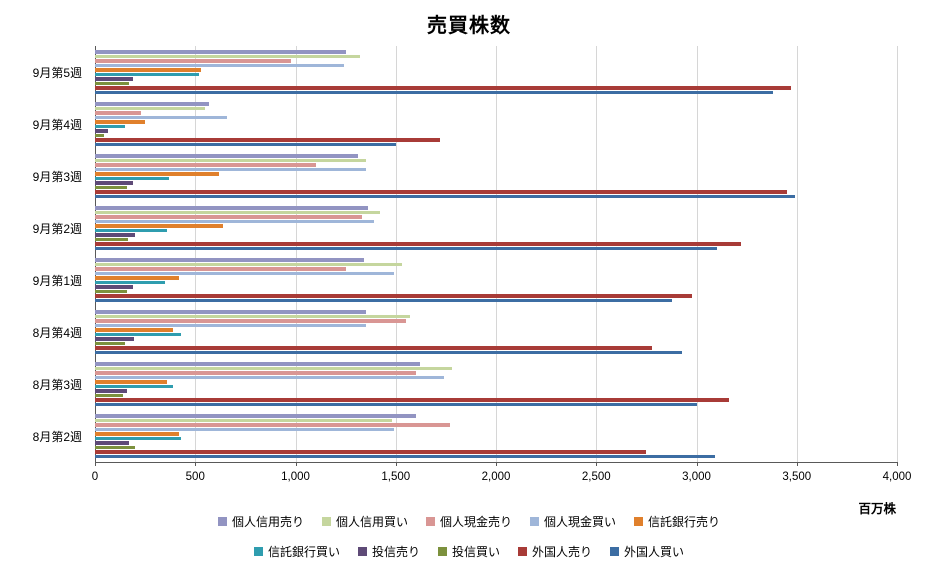  I want to click on x-tick-label: 1,500, so click(396, 477).